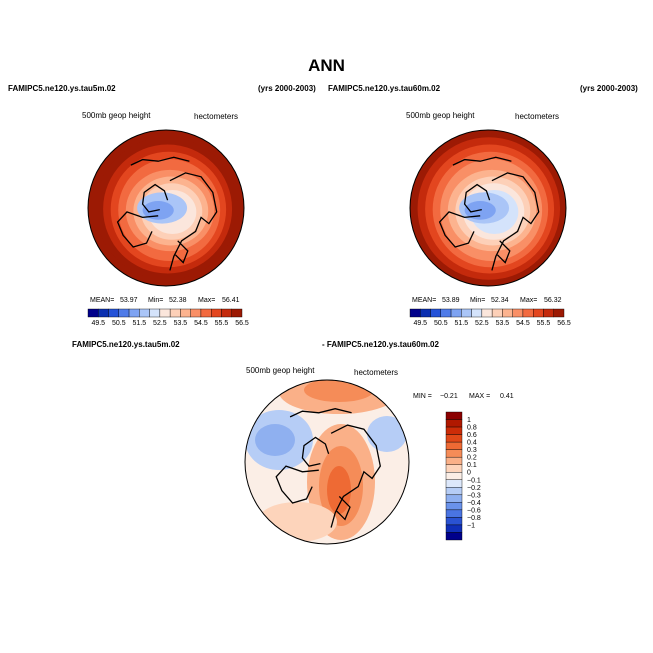 Image resolution: width=653 pixels, height=653 pixels. What do you see at coordinates (275, 440) in the screenshot?
I see `diff-negative-core` at bounding box center [275, 440].